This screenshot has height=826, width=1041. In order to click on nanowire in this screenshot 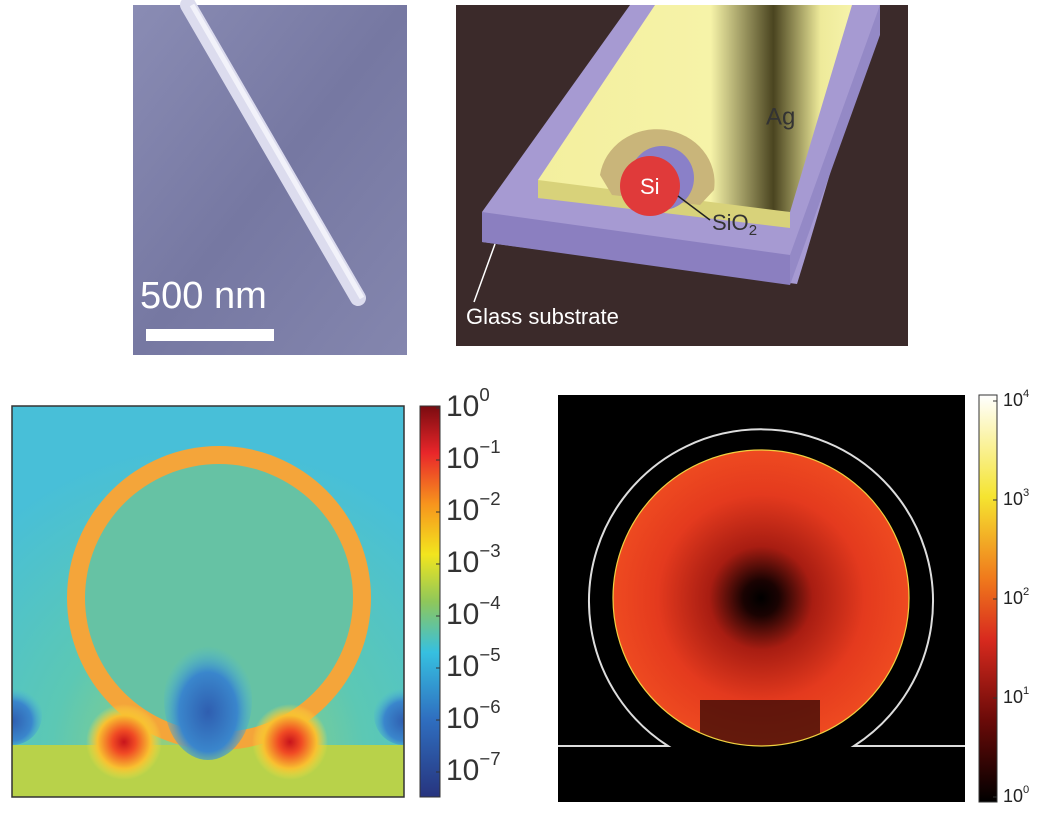, I will do `click(273, 153)`.